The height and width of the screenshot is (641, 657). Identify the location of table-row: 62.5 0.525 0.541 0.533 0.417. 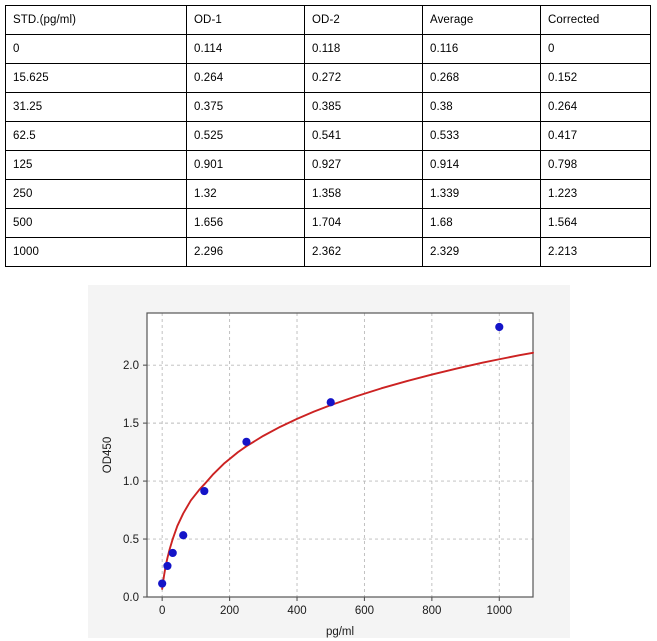
(328, 136).